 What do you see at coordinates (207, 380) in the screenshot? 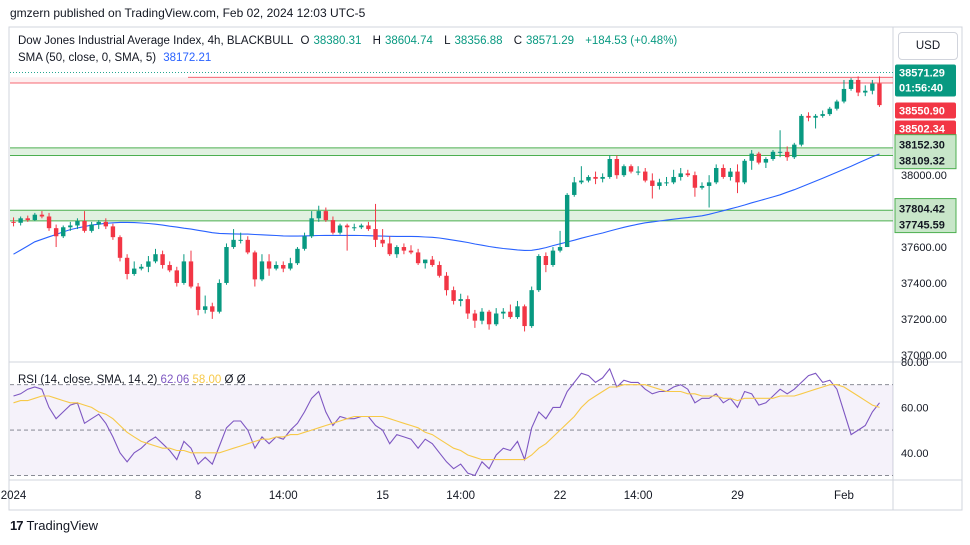
I see `rsi-sma-legend-value: 58.00` at bounding box center [207, 380].